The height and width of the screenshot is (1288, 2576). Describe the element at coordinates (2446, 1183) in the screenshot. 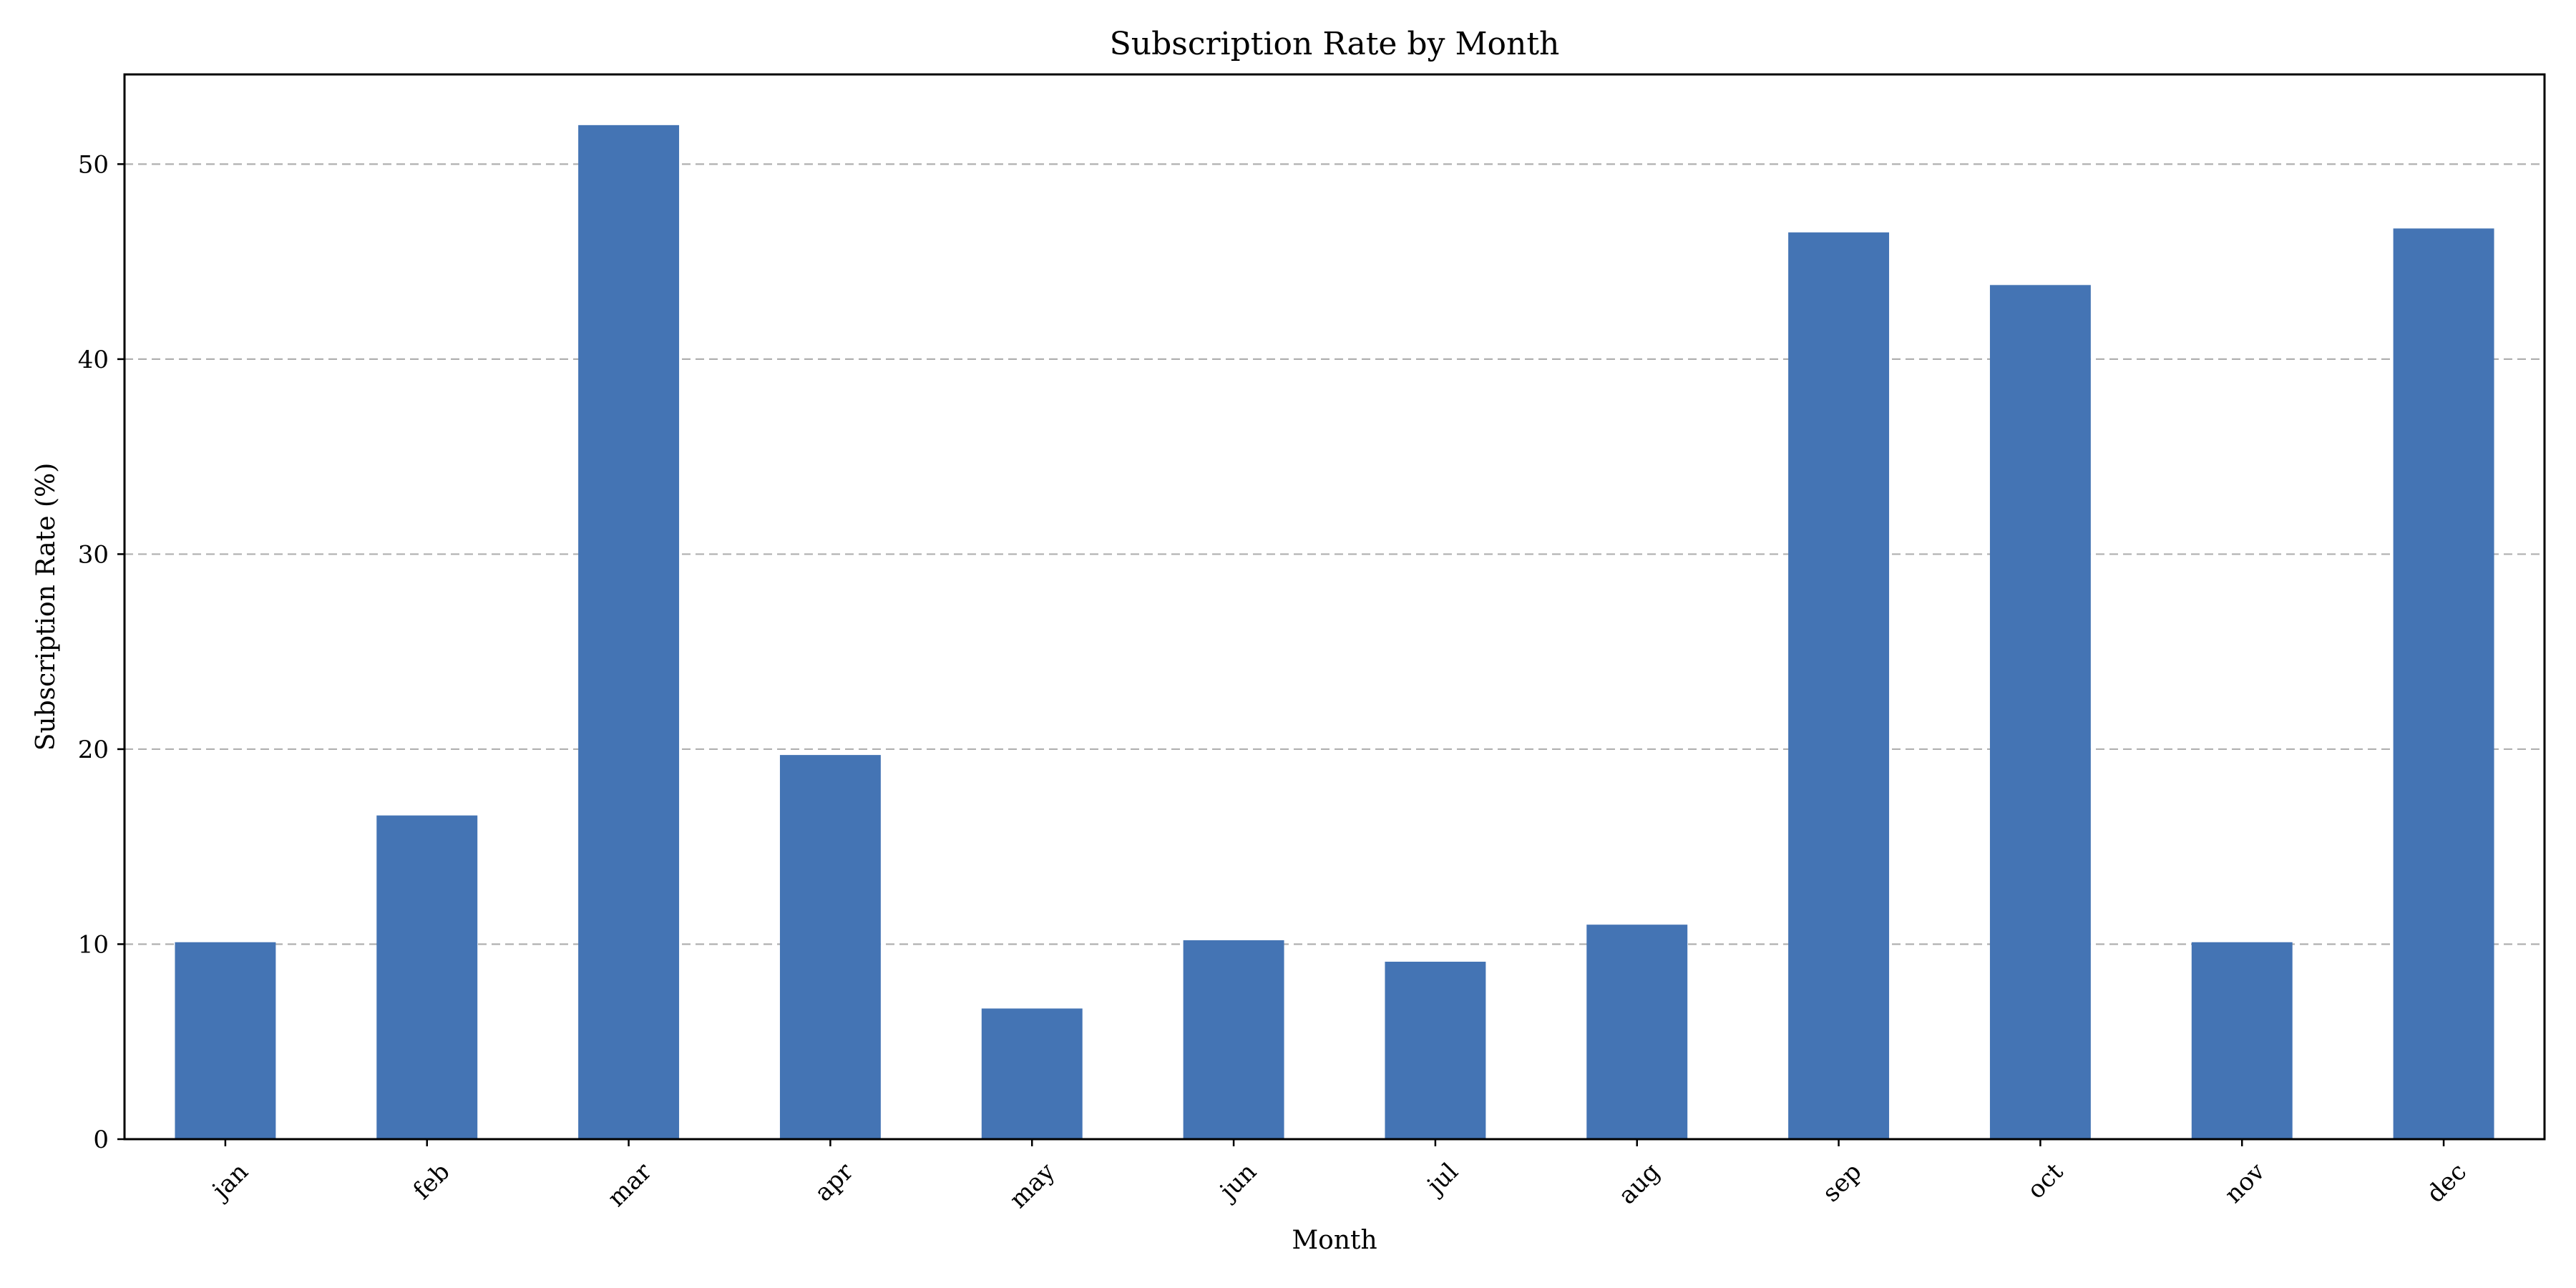

I see `x-tick-label: dec` at that location.